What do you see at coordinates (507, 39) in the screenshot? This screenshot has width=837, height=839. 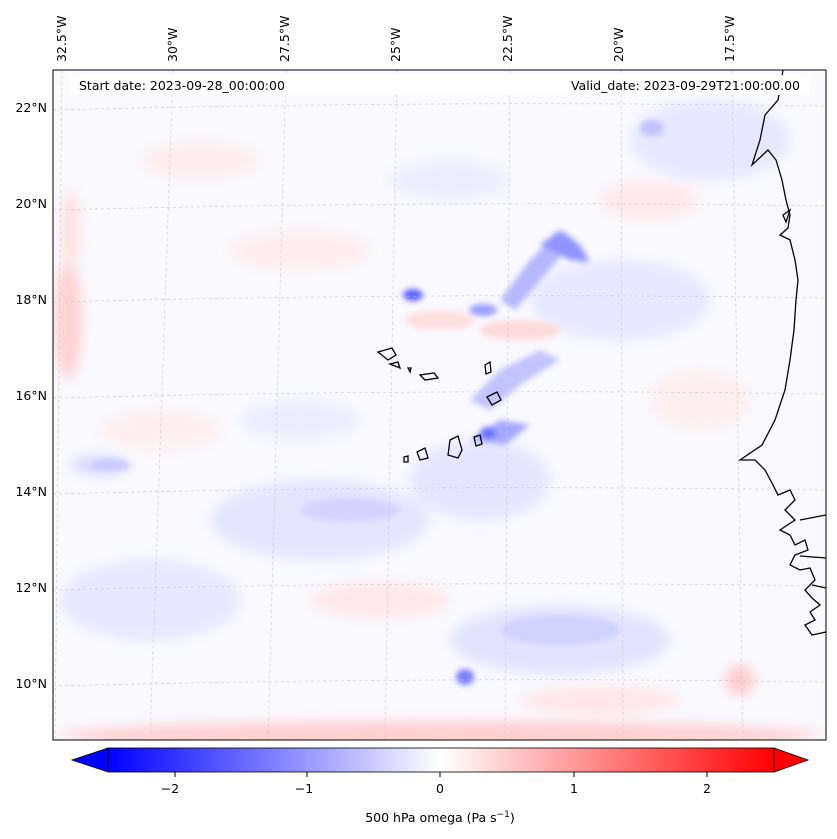 I see `lon-label: 22.5°W` at bounding box center [507, 39].